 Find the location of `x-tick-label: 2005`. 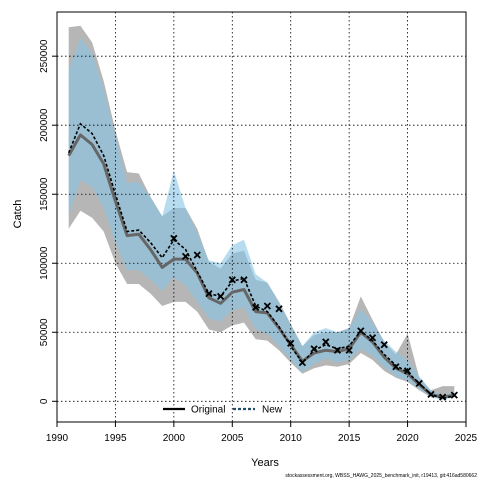

x-tick-label: 2005 is located at coordinates (232, 438).